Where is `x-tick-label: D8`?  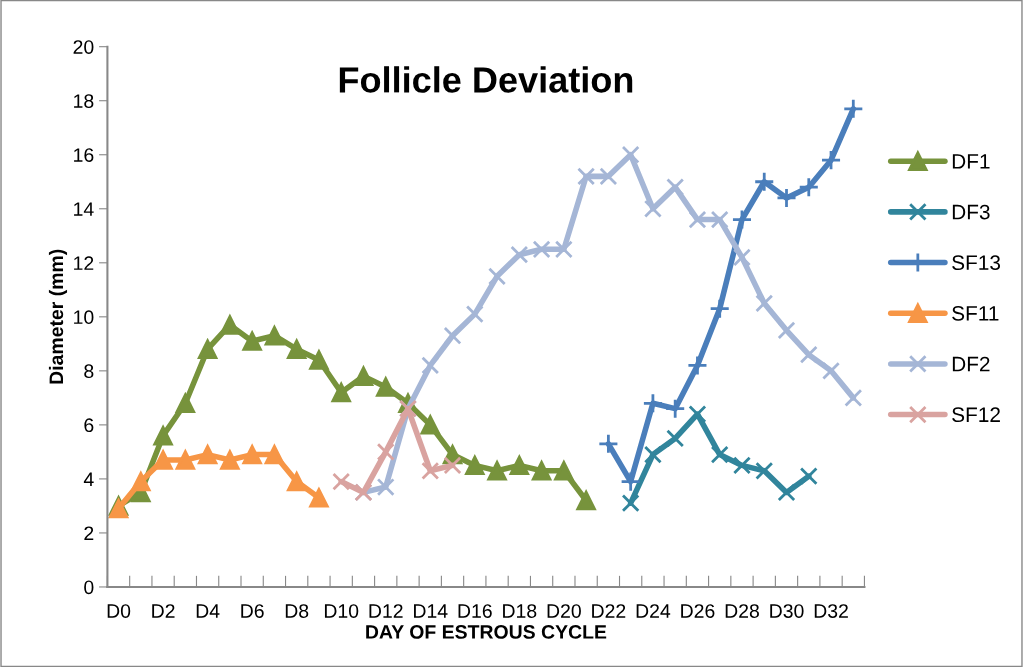 x-tick-label: D8 is located at coordinates (297, 611).